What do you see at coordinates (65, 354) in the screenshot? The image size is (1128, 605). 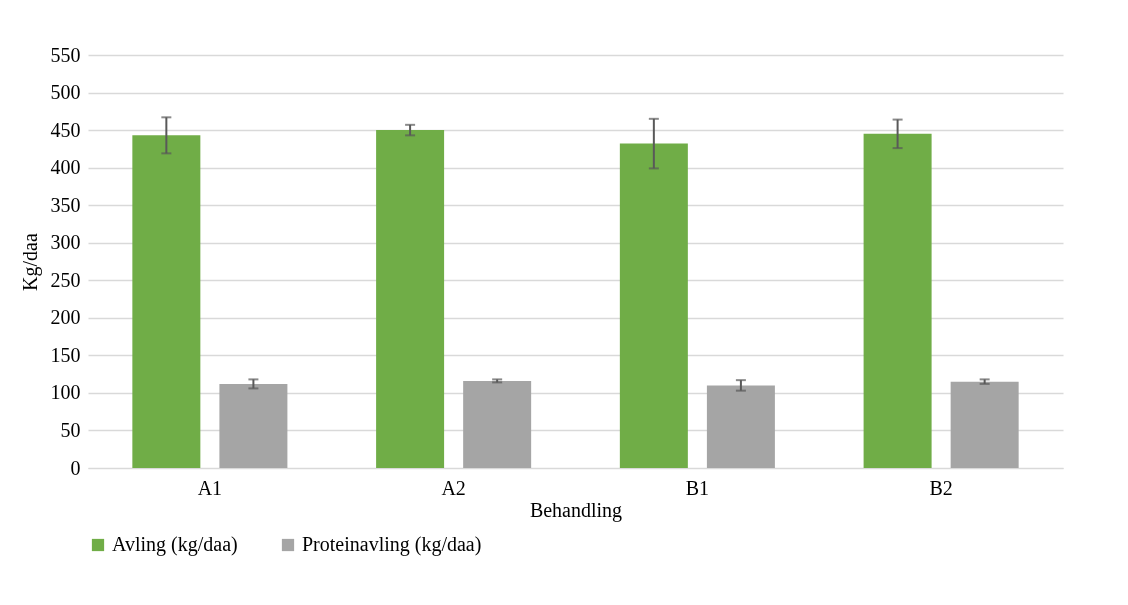 I see `y-tick-label: 150` at bounding box center [65, 354].